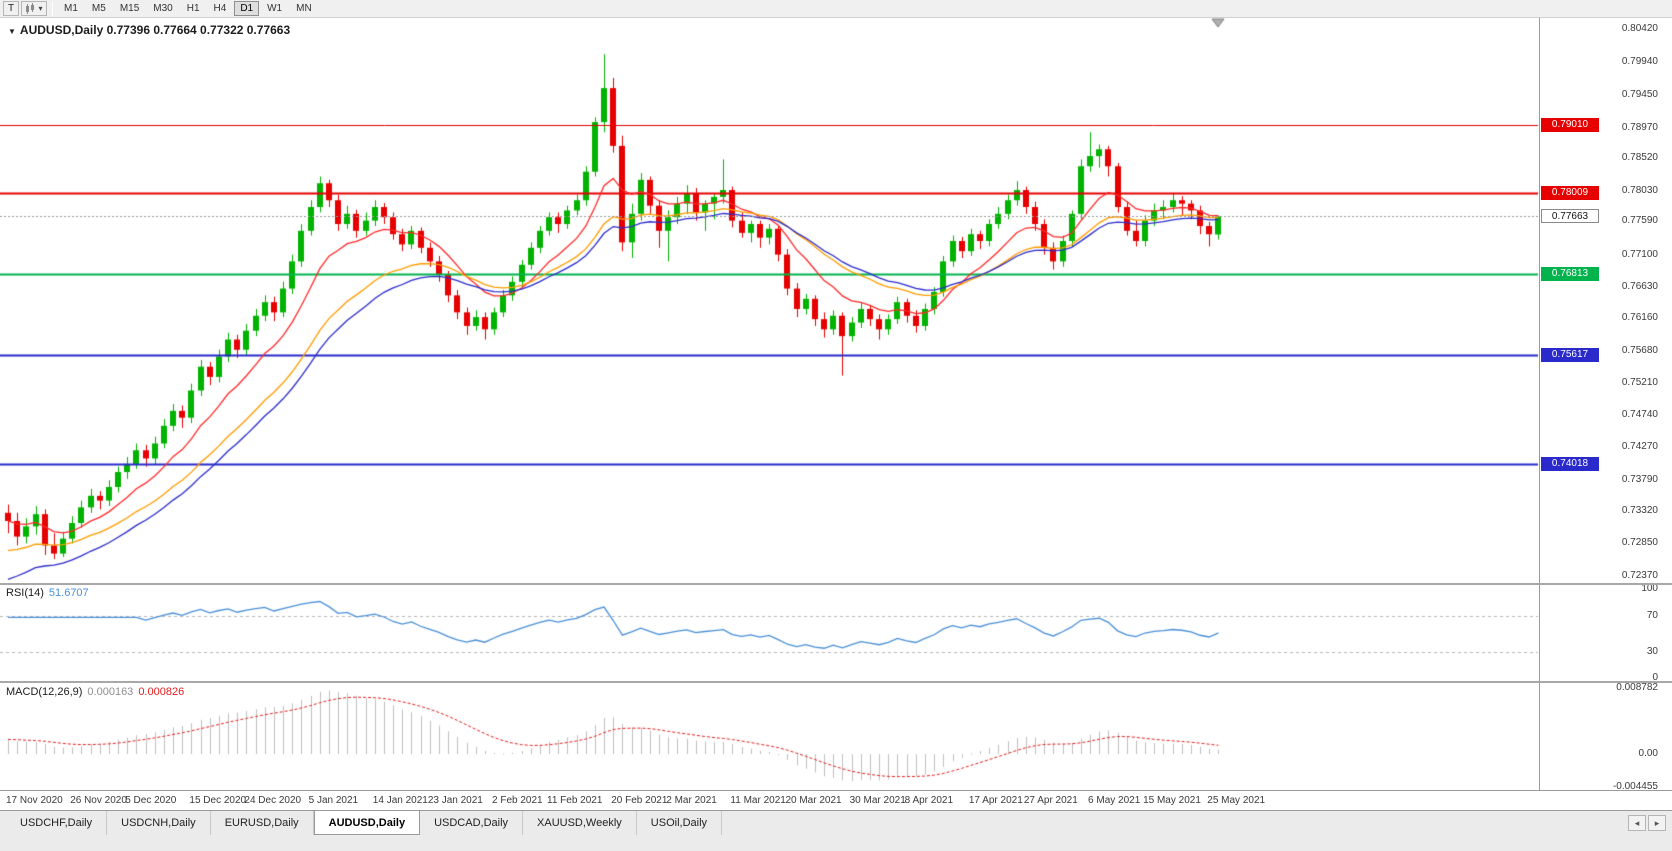  Describe the element at coordinates (163, 8) in the screenshot. I see `timeframe-button-m30: M30` at that location.